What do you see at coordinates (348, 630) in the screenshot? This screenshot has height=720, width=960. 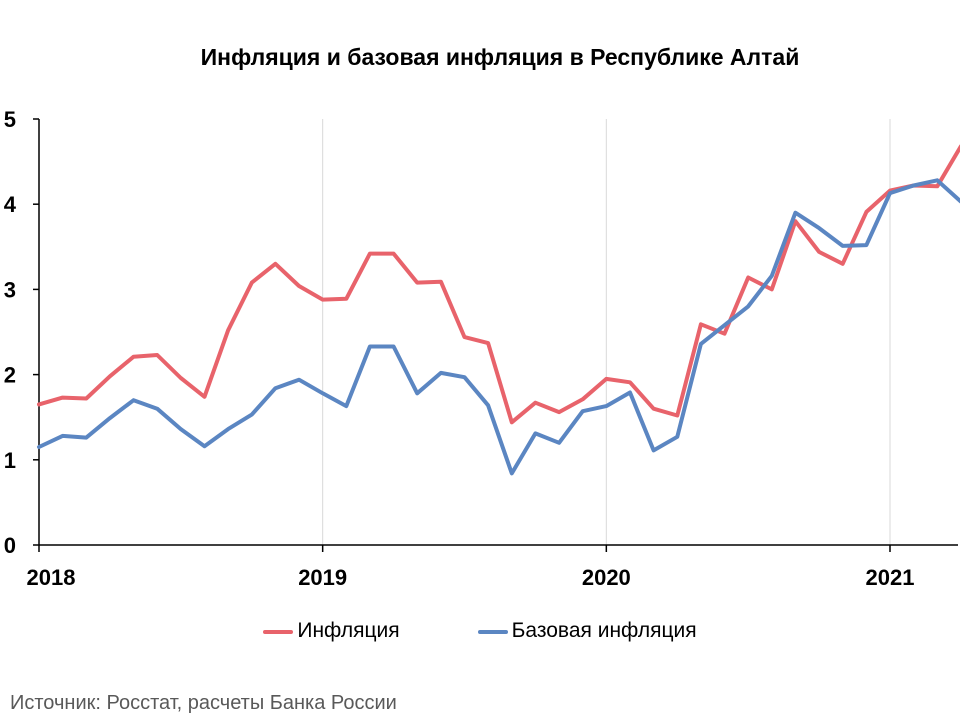 I see `legend-label-inflation: Инфляция` at bounding box center [348, 630].